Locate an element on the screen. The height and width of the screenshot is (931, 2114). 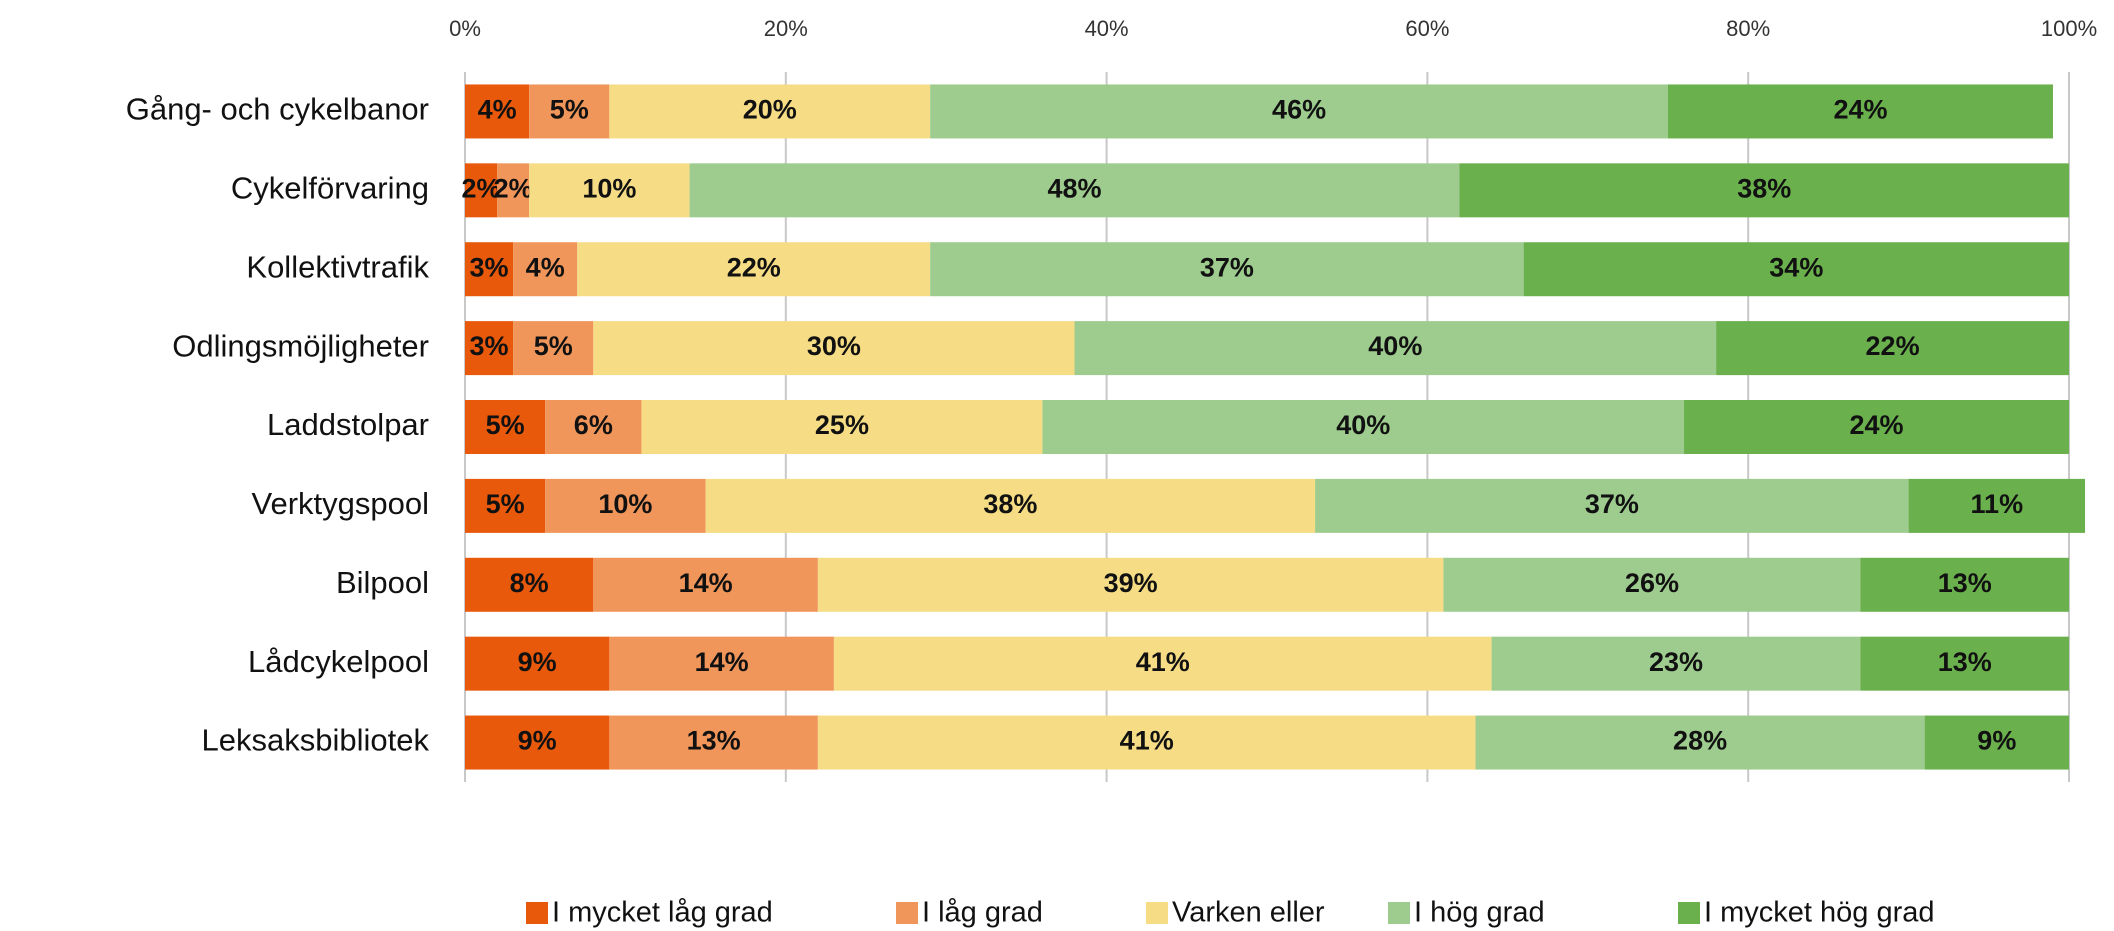
data-label: 8% is located at coordinates (529, 583).